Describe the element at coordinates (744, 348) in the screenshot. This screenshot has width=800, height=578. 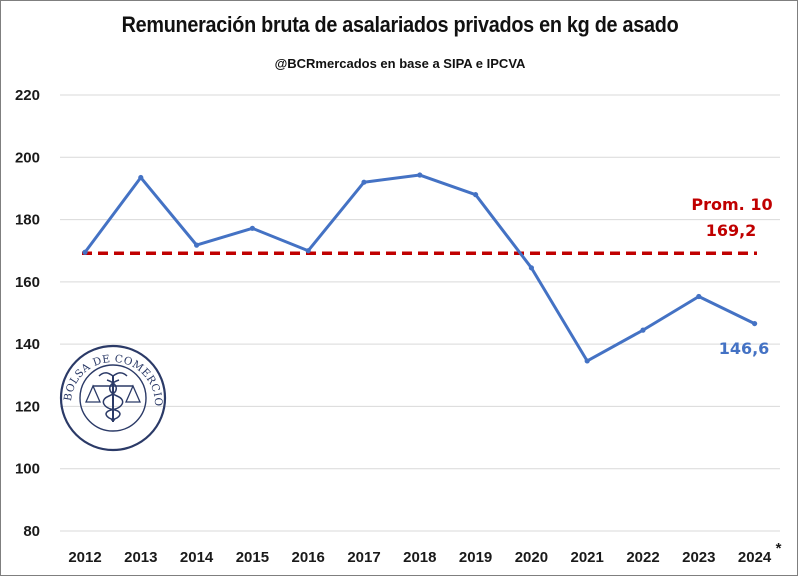
I see `last-value-label: 146,6` at that location.